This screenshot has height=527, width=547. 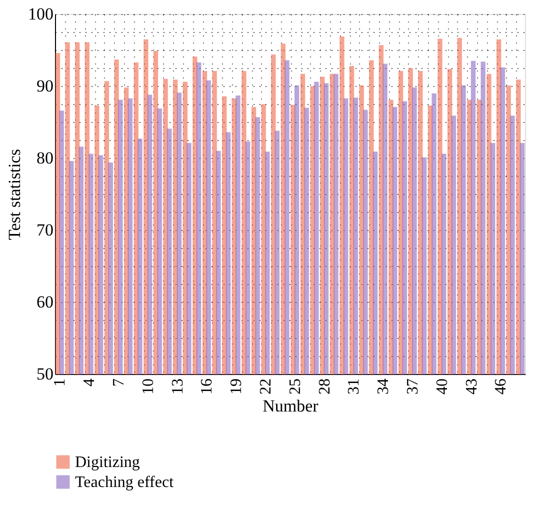 What do you see at coordinates (45, 230) in the screenshot?
I see `y-tick-label: 70` at bounding box center [45, 230].